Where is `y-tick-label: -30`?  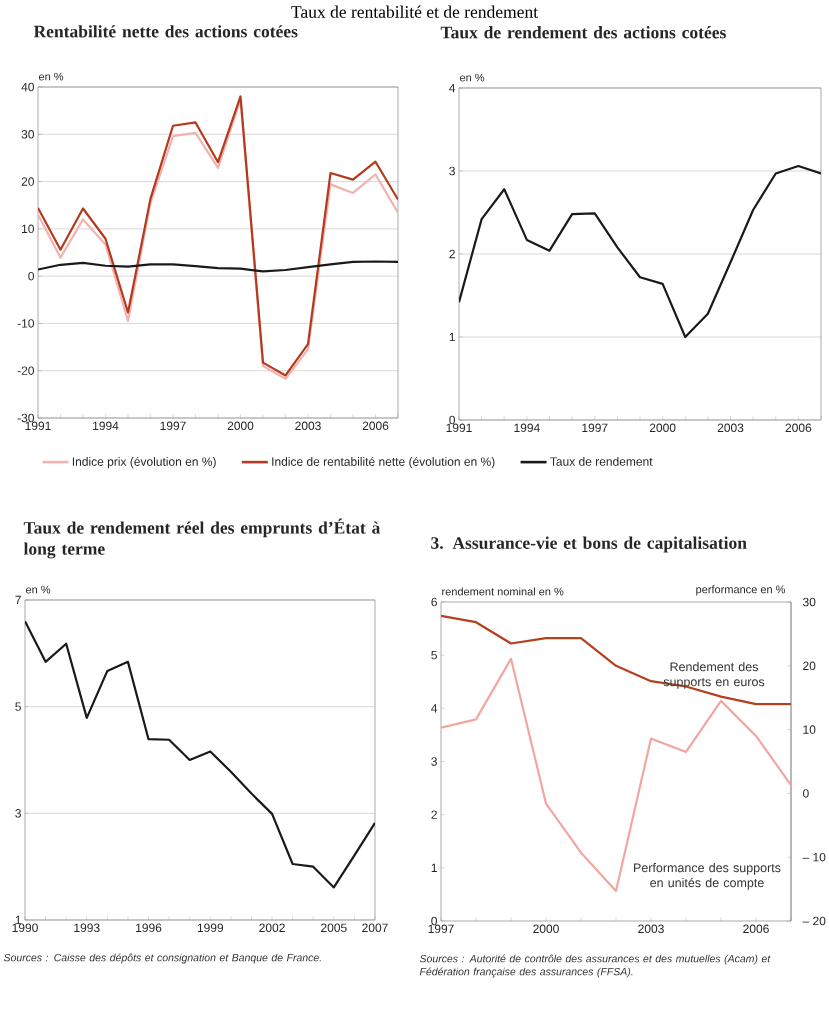 y-tick-label: -30 is located at coordinates (25, 418).